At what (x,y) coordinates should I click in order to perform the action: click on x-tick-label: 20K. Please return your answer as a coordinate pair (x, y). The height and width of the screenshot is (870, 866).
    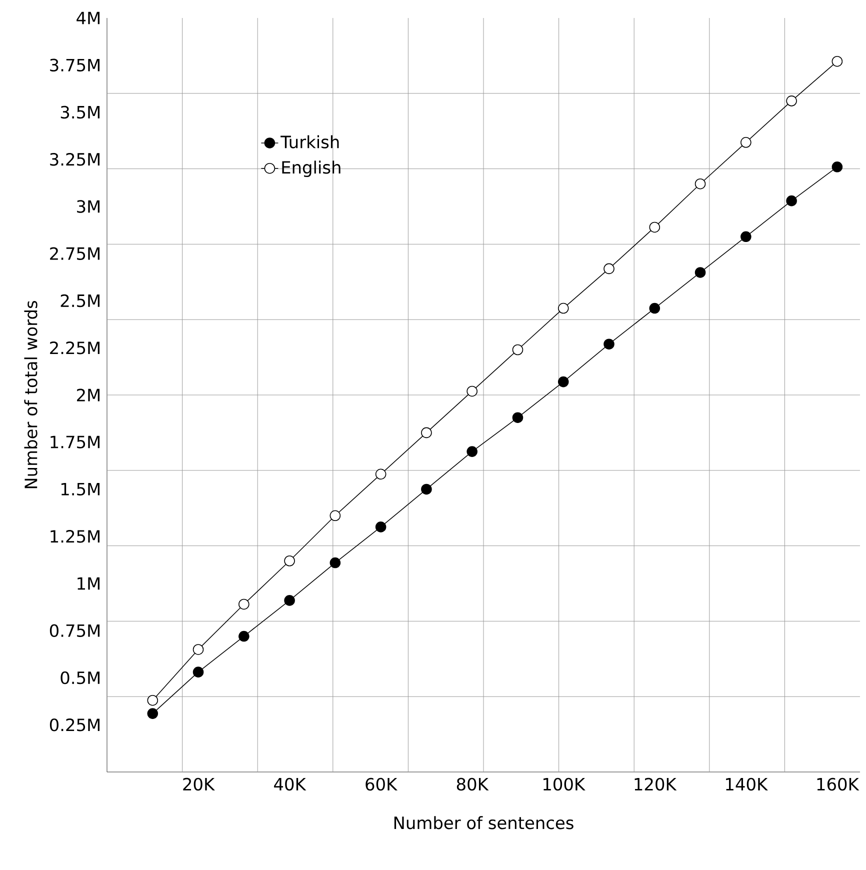
    Looking at the image, I should click on (199, 784).